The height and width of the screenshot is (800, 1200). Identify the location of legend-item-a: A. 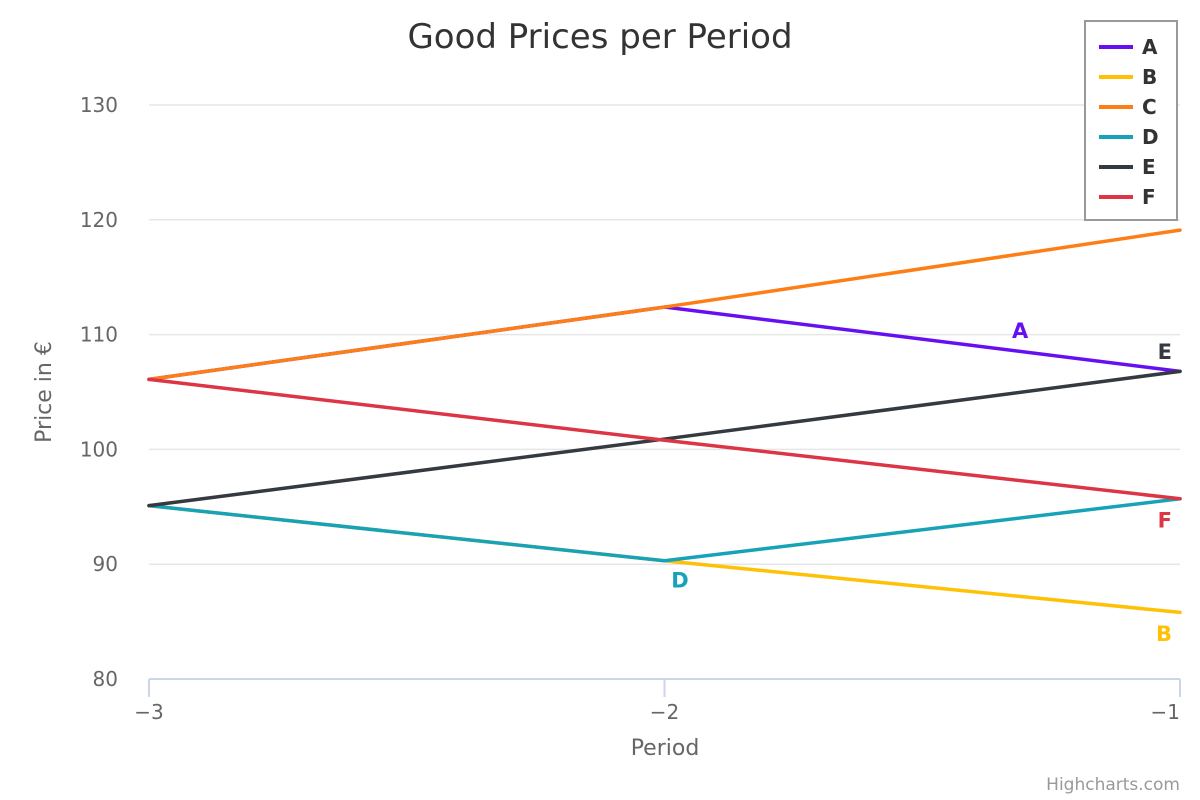
(1128, 47).